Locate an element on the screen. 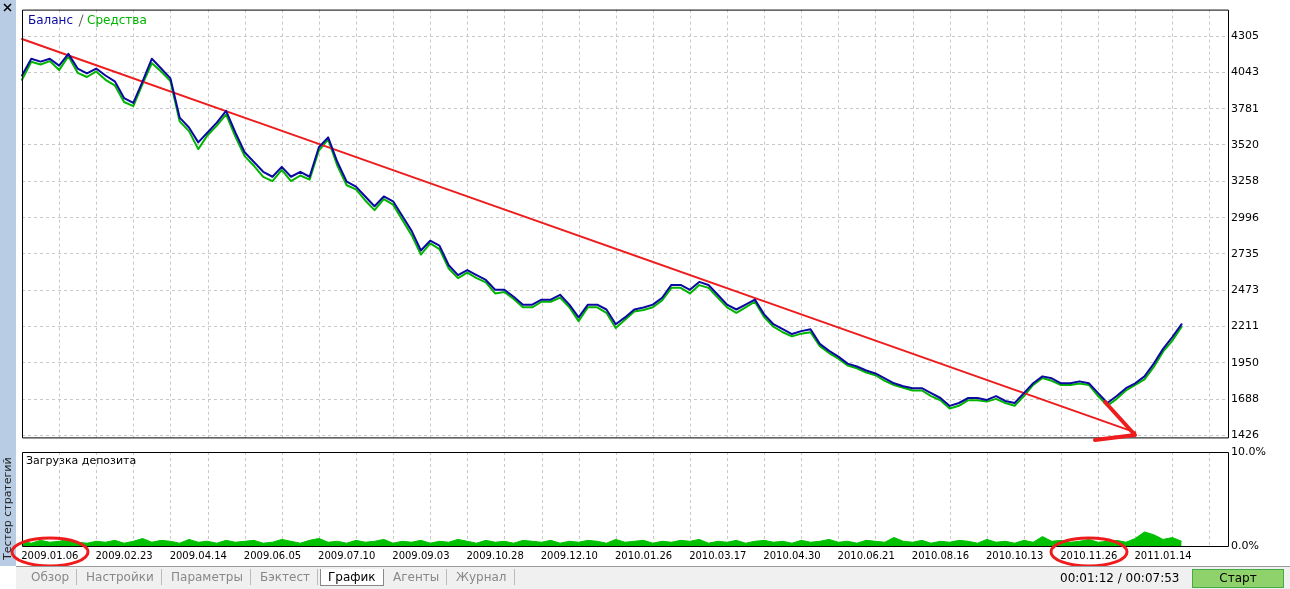 The height and width of the screenshot is (589, 1290). y-tick-label: 4305 is located at coordinates (1245, 35).